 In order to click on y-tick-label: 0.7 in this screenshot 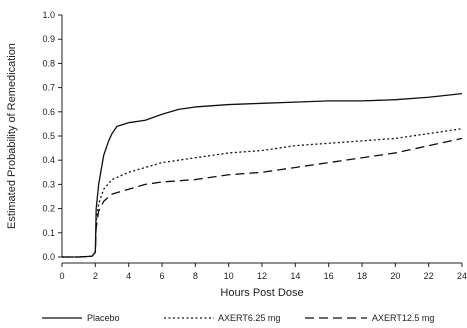, I will do `click(48, 88)`.